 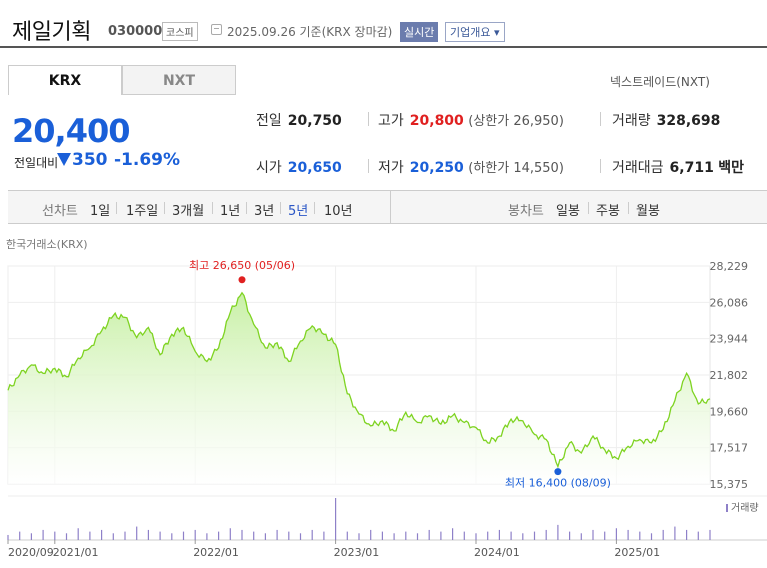 I want to click on volume-legend-marker, so click(x=727, y=508).